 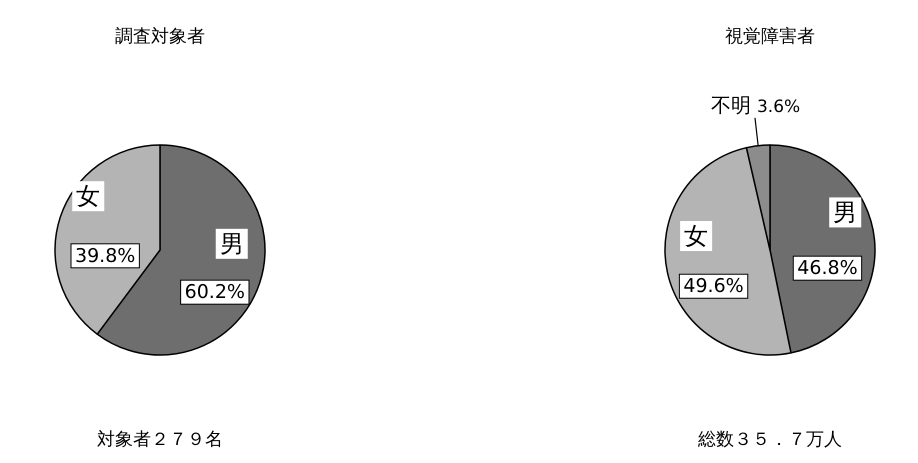 What do you see at coordinates (770, 36) in the screenshot?
I see `chart-title: 視覚障害者` at bounding box center [770, 36].